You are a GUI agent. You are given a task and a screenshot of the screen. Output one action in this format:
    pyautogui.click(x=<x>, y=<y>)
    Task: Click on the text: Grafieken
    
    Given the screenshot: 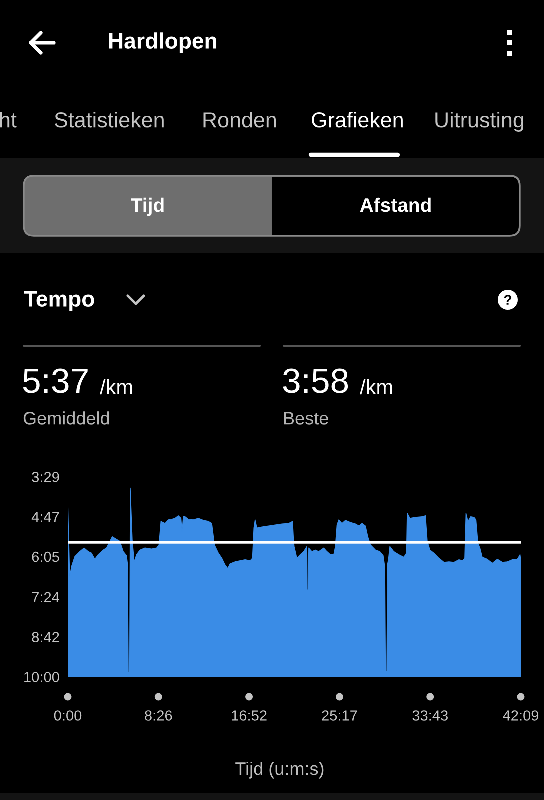 What is the action you would take?
    pyautogui.click(x=357, y=120)
    